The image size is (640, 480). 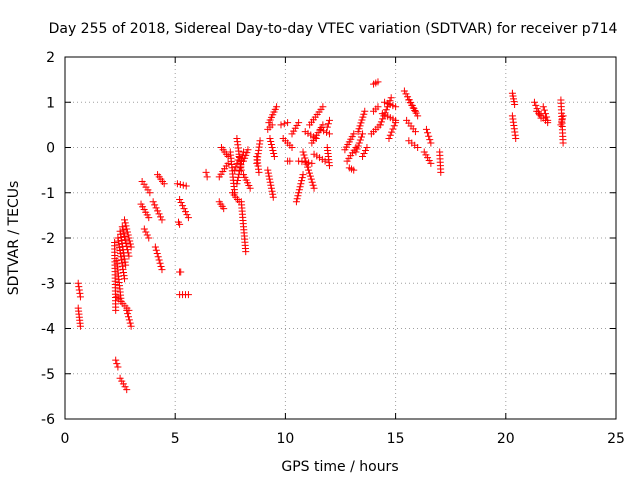 What do you see at coordinates (48, 420) in the screenshot?
I see `y-tick-label: -6` at bounding box center [48, 420].